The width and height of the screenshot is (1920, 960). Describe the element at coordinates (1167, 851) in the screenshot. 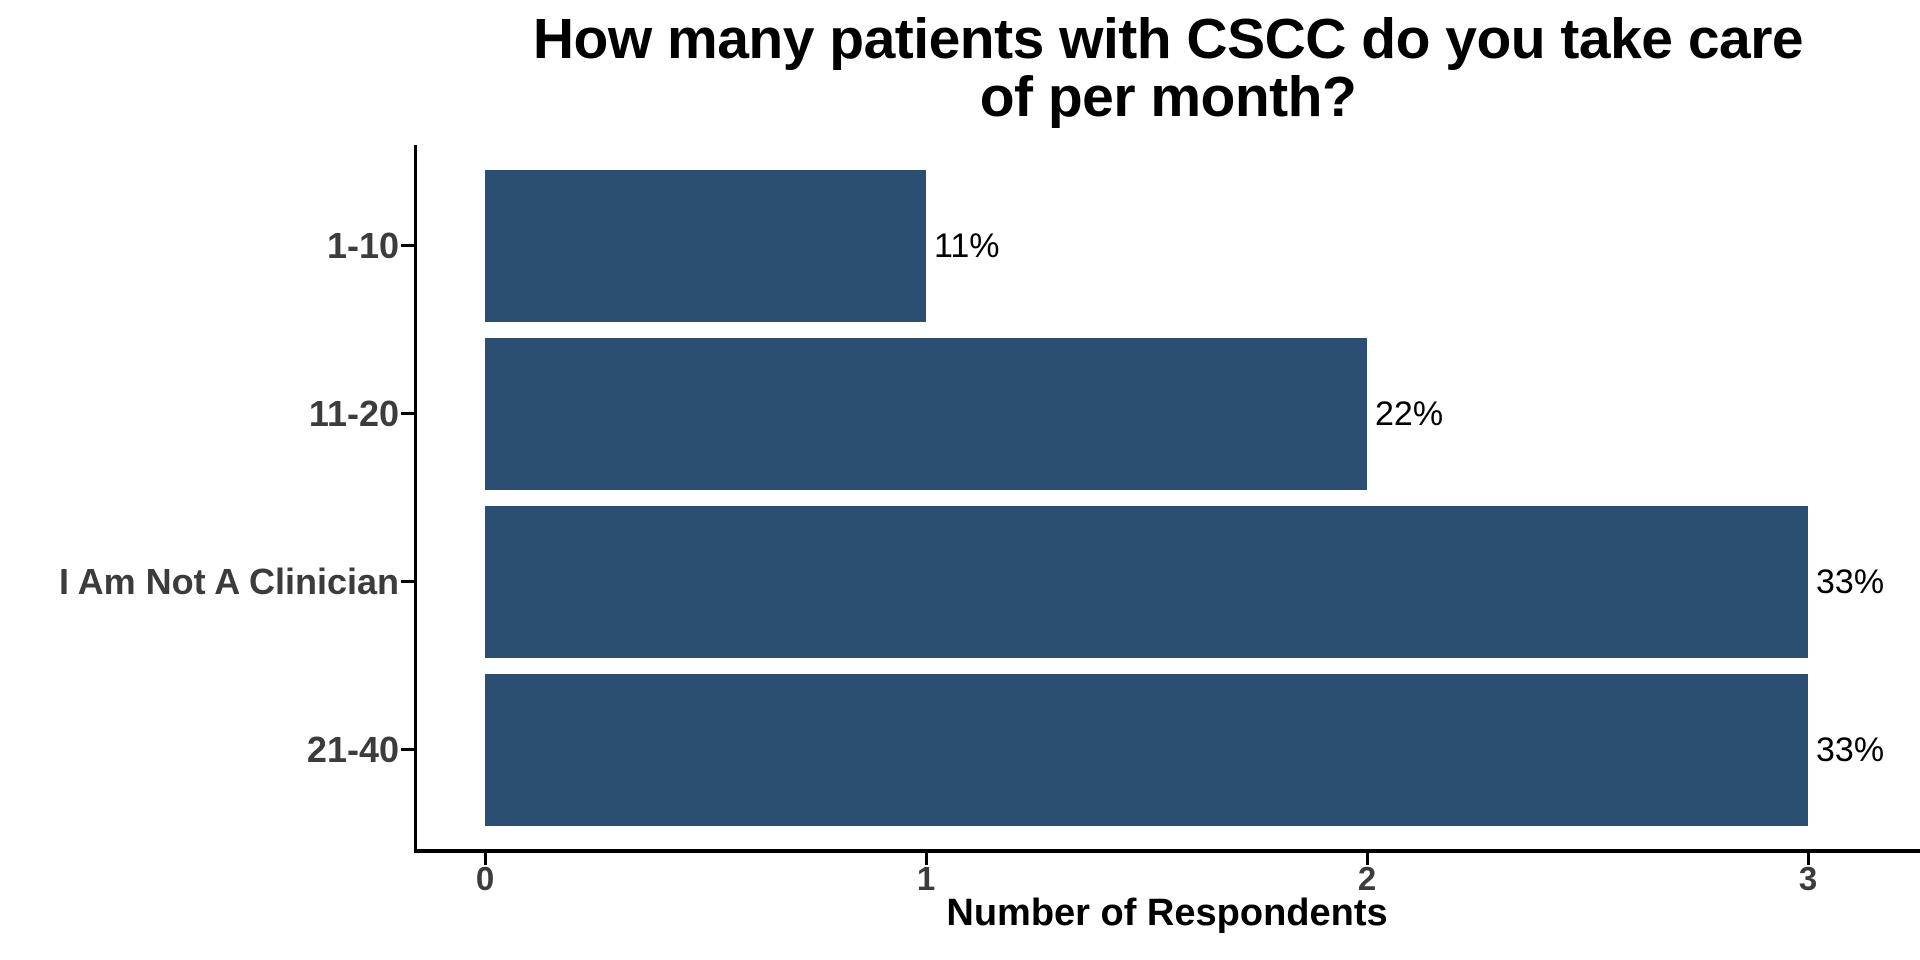

I see `x-axis-line` at that location.